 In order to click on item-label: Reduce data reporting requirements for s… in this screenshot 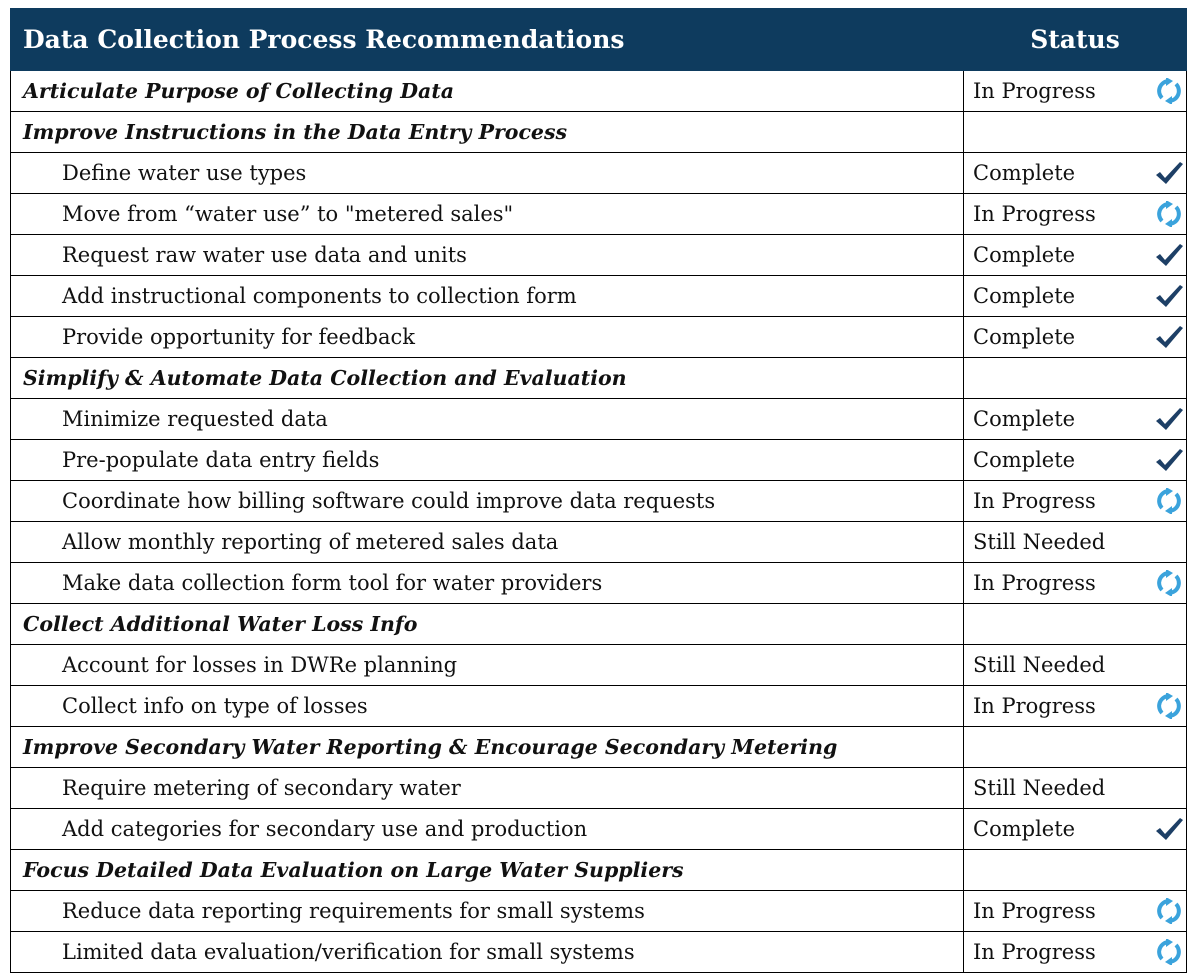, I will do `click(487, 911)`.